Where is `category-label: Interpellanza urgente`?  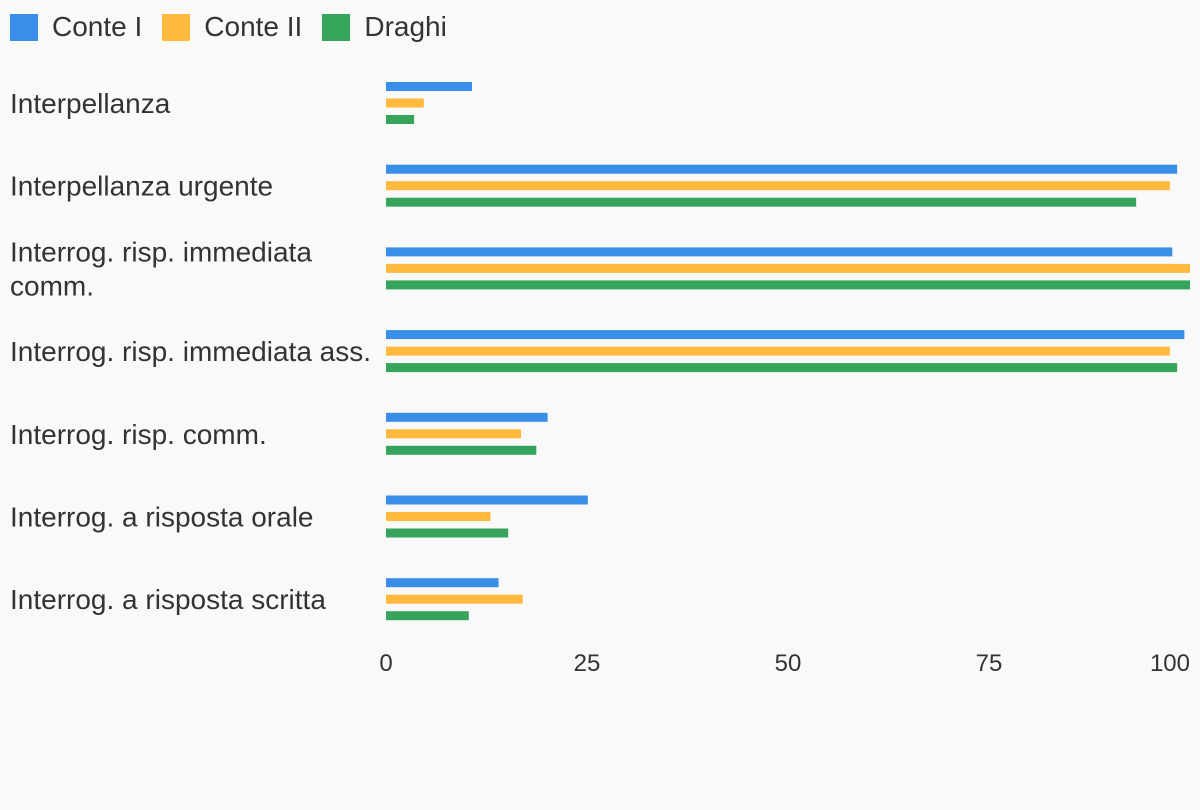 category-label: Interpellanza urgente is located at coordinates (141, 186).